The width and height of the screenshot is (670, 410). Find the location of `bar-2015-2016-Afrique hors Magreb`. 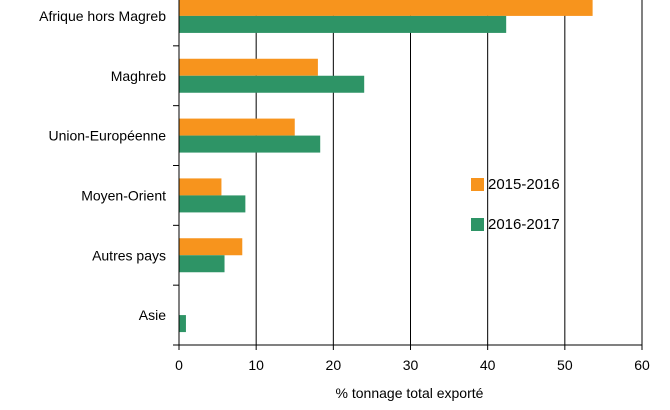

bar-2015-2016-Afrique hors Magreb is located at coordinates (386, 8).